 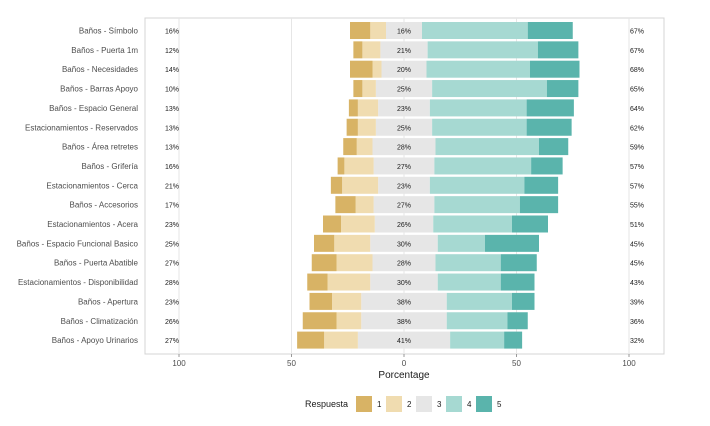 What do you see at coordinates (404, 363) in the screenshot?
I see `x-tick-label: 0` at bounding box center [404, 363].